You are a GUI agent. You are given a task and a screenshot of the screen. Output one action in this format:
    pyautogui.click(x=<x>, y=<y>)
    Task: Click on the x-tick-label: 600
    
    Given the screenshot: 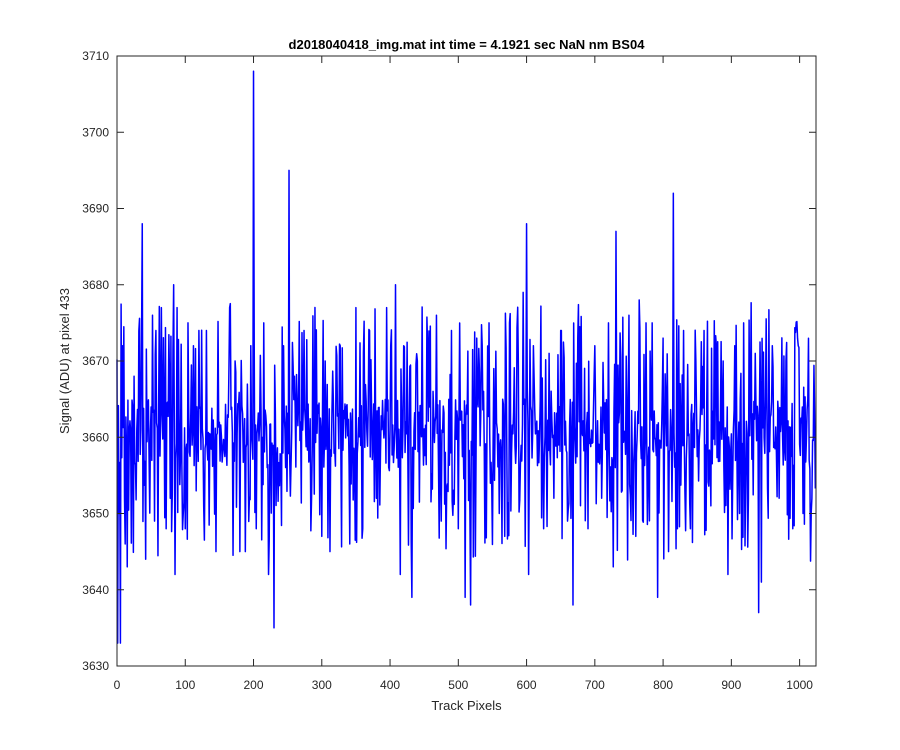 What is the action you would take?
    pyautogui.click(x=527, y=685)
    